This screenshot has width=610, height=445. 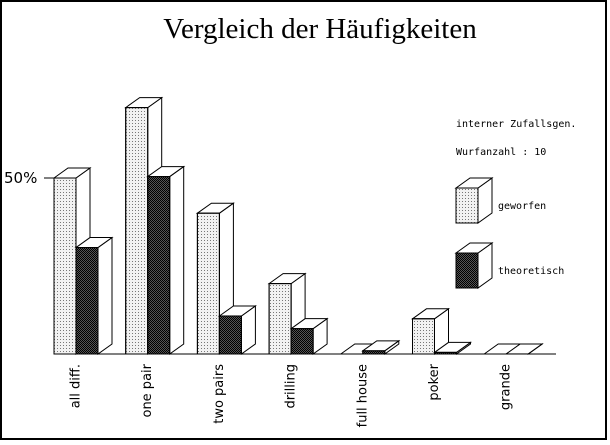 I want to click on x-tick-label: one pair, so click(x=147, y=390).